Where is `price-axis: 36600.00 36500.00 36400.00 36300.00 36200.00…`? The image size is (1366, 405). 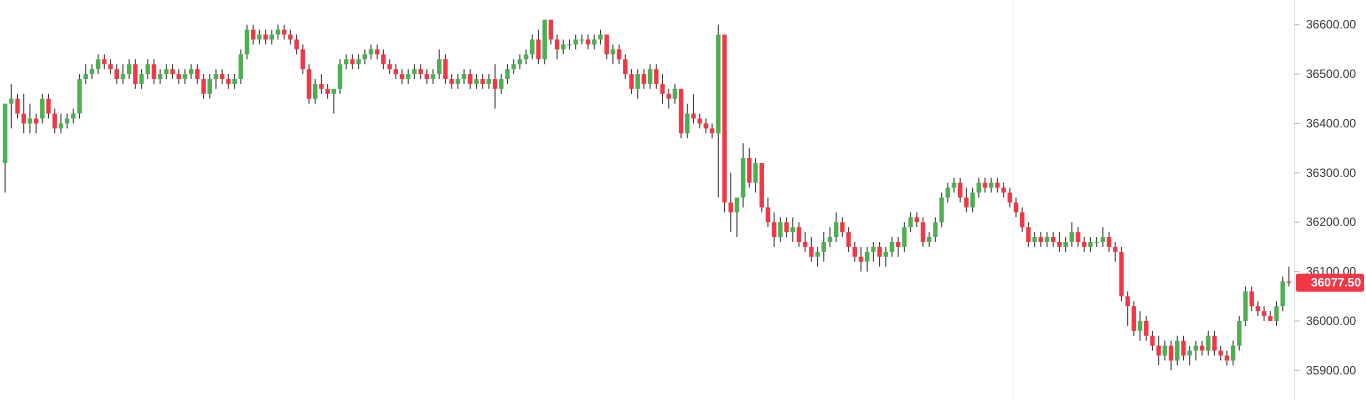 price-axis: 36600.00 36500.00 36400.00 36300.00 36200.00… is located at coordinates (1325, 200).